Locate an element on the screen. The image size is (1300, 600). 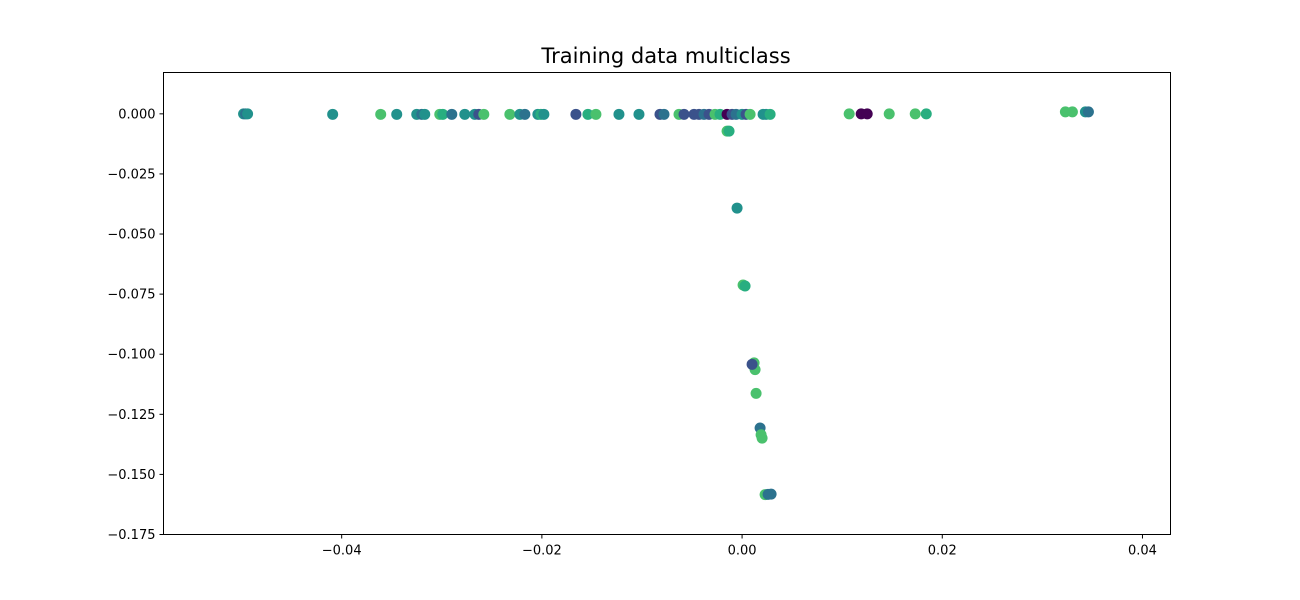
y-tick-label: −0.100 is located at coordinates (131, 355).